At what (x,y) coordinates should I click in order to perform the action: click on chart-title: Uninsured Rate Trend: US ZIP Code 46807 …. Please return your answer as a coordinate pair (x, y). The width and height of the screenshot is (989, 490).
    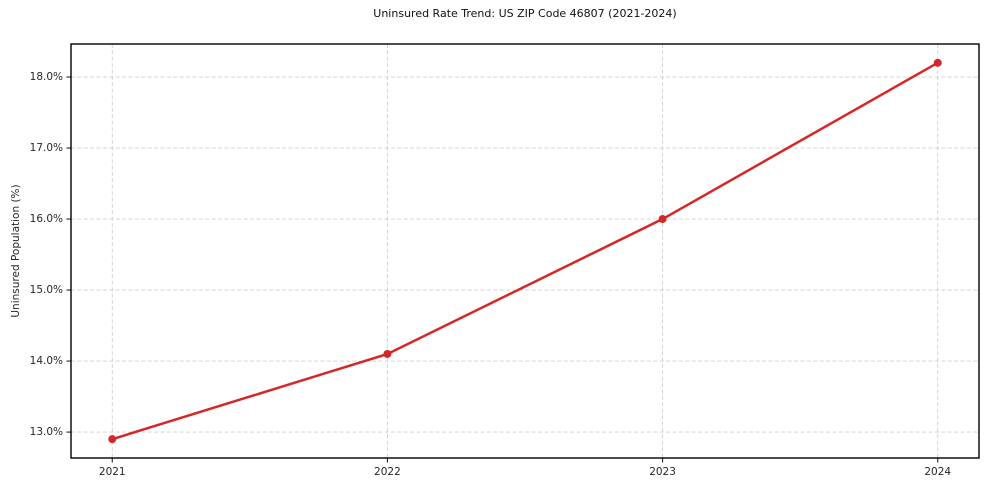
    Looking at the image, I should click on (525, 13).